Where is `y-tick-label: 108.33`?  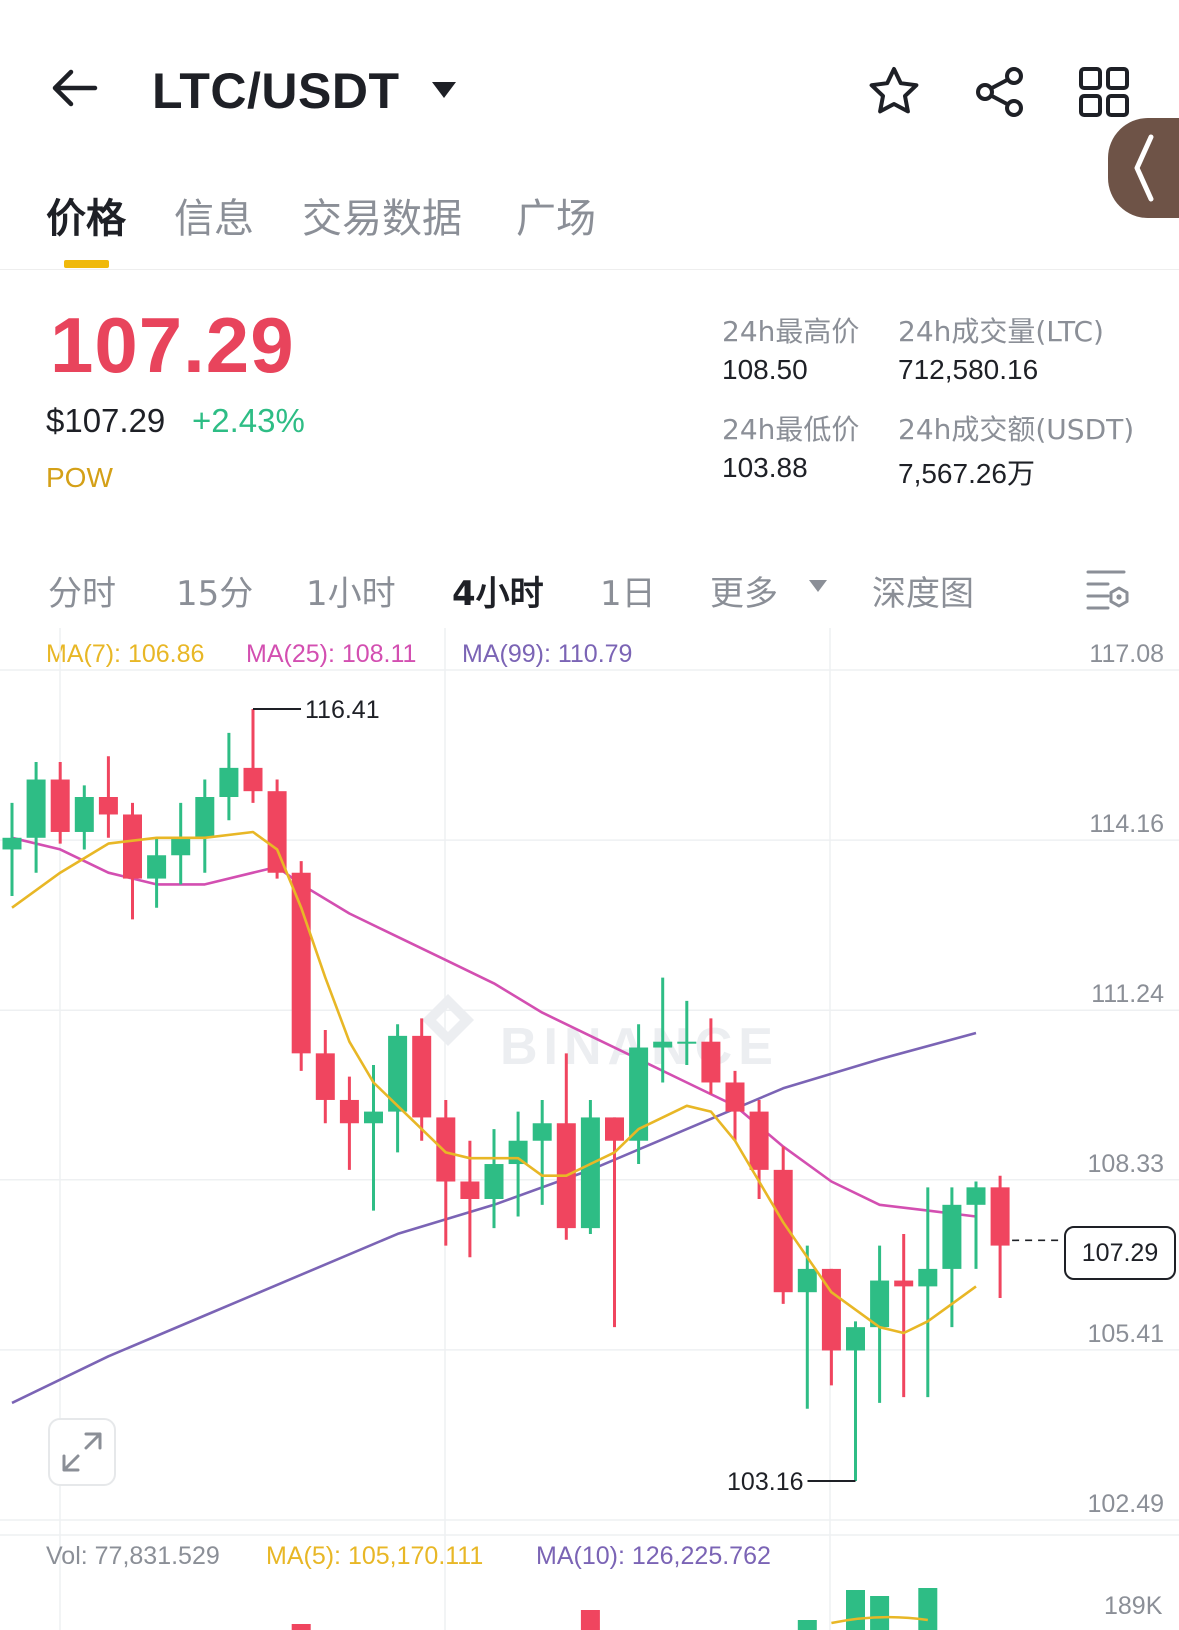
y-tick-label: 108.33 is located at coordinates (1126, 1164).